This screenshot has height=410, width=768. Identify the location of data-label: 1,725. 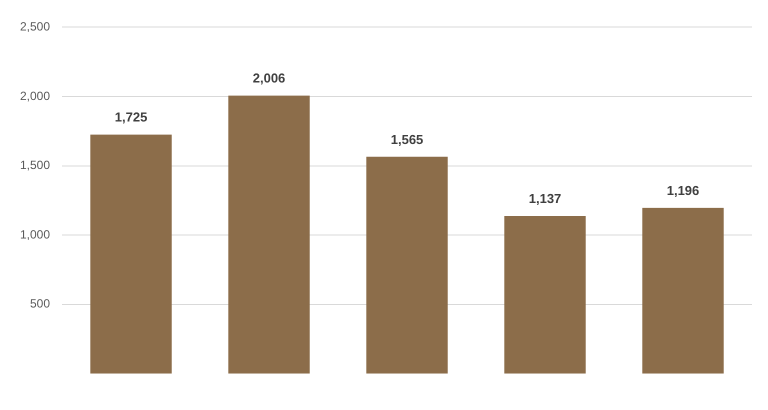
(131, 117).